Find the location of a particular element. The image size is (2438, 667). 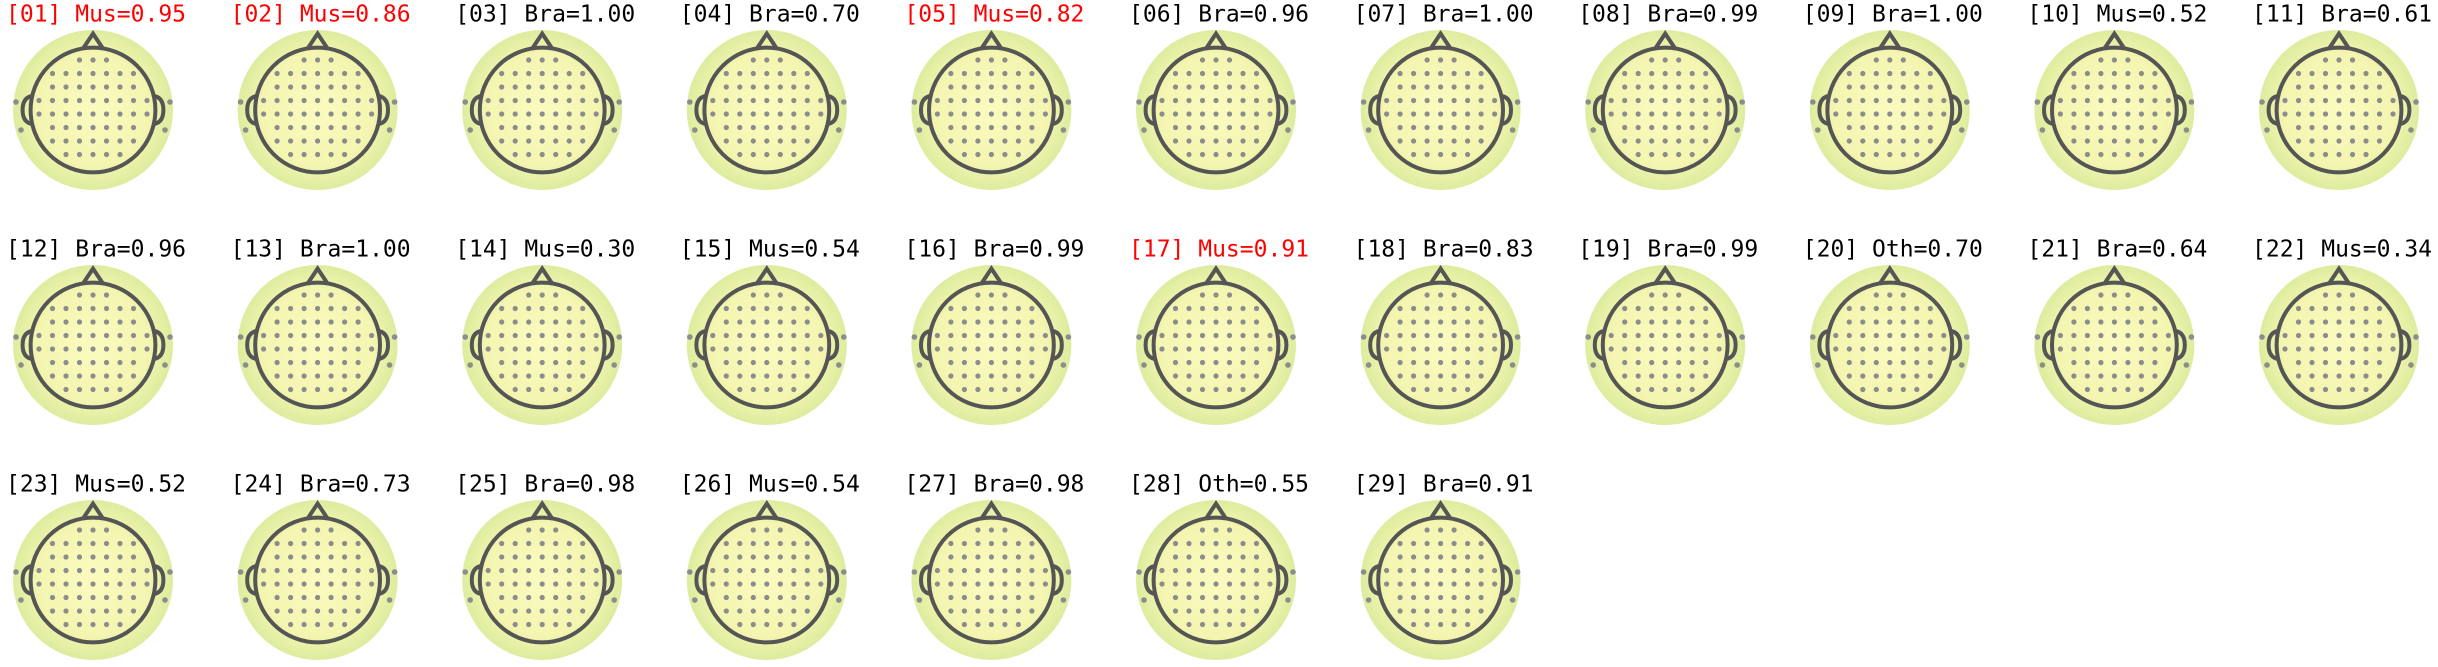

ear-left is located at coordinates (924, 345).